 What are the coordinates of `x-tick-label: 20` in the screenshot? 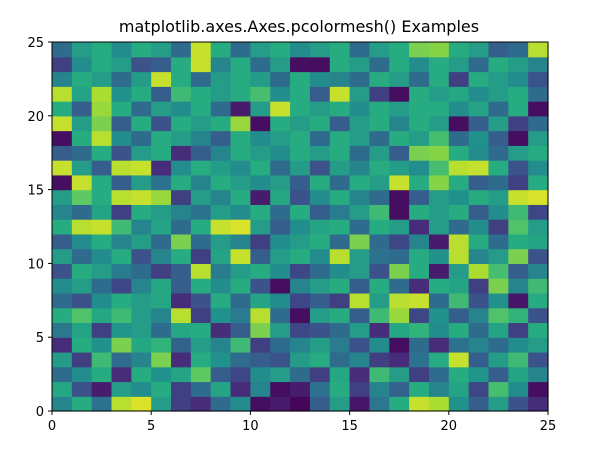 It's located at (449, 426).